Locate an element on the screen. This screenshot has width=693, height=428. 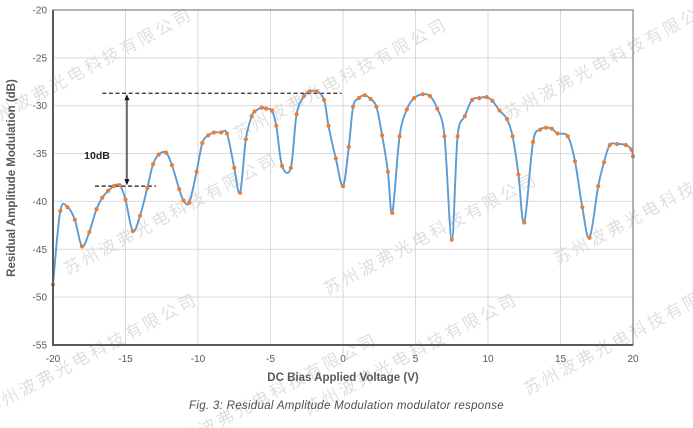
annotation-layer is located at coordinates (218, 139).